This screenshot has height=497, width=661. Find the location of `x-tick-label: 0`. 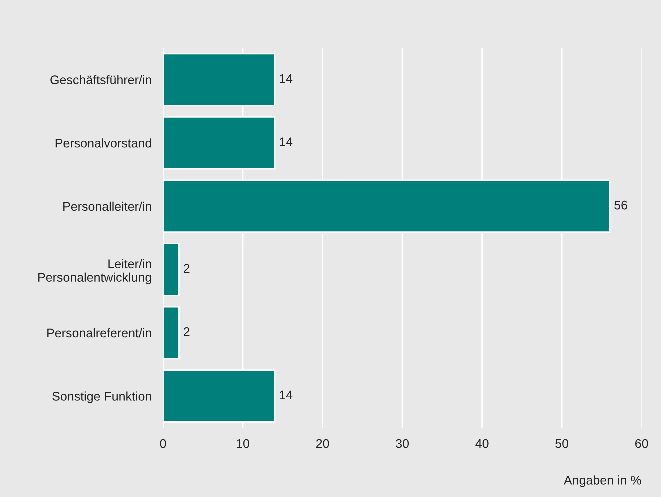

x-tick-label: 0 is located at coordinates (163, 443).